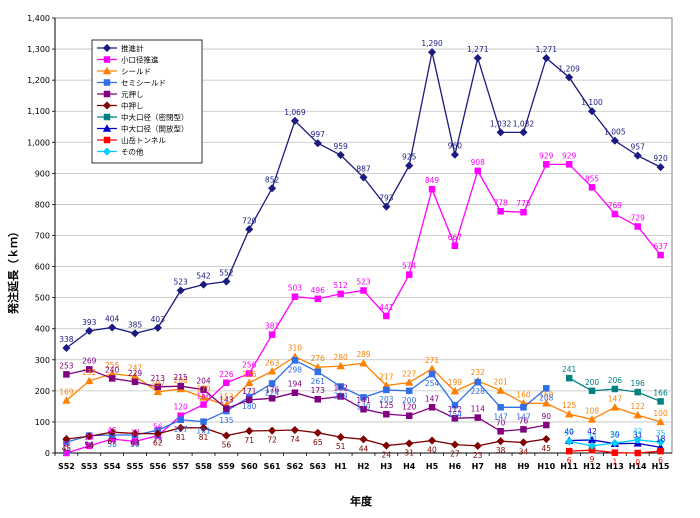 The width and height of the screenshot is (700, 518). I want to click on data-label: 925, so click(409, 157).